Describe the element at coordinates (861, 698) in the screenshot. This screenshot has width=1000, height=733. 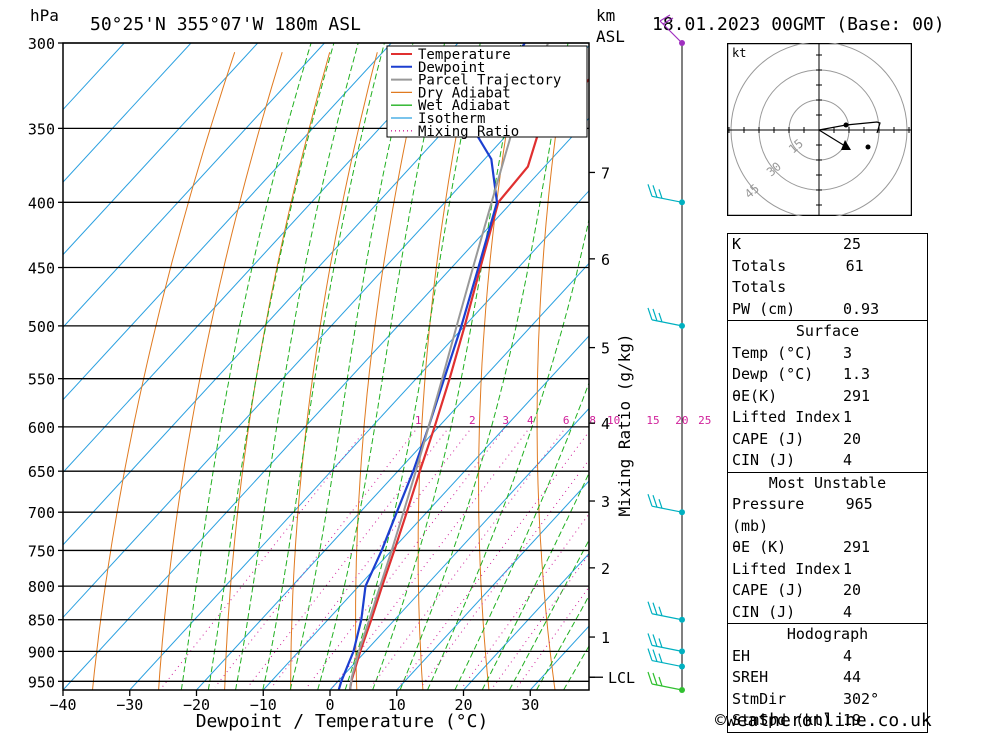
I see `hodograph-stat-value: 302°` at that location.